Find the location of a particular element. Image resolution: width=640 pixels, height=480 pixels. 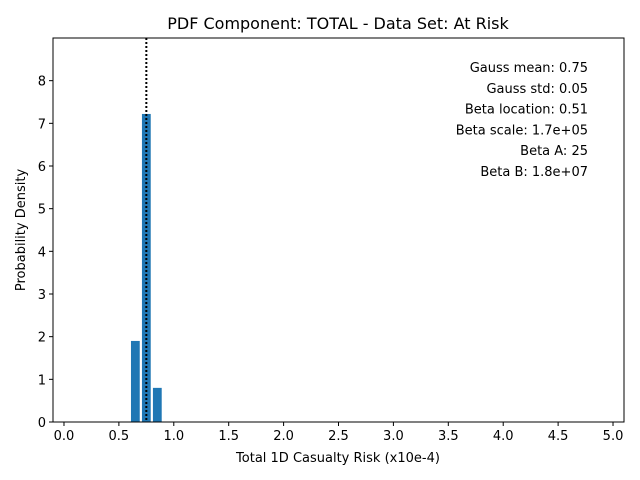

y-tick-label: 6 is located at coordinates (42, 167).